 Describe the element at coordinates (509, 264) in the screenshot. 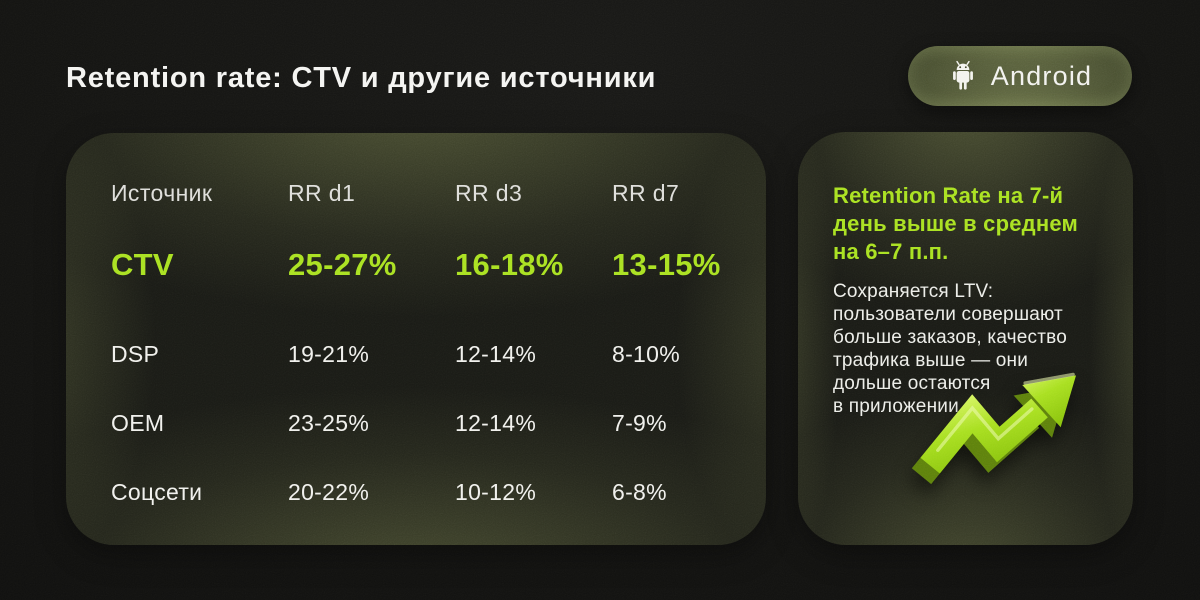

I see `cell-rr-d3: 16-18%` at that location.